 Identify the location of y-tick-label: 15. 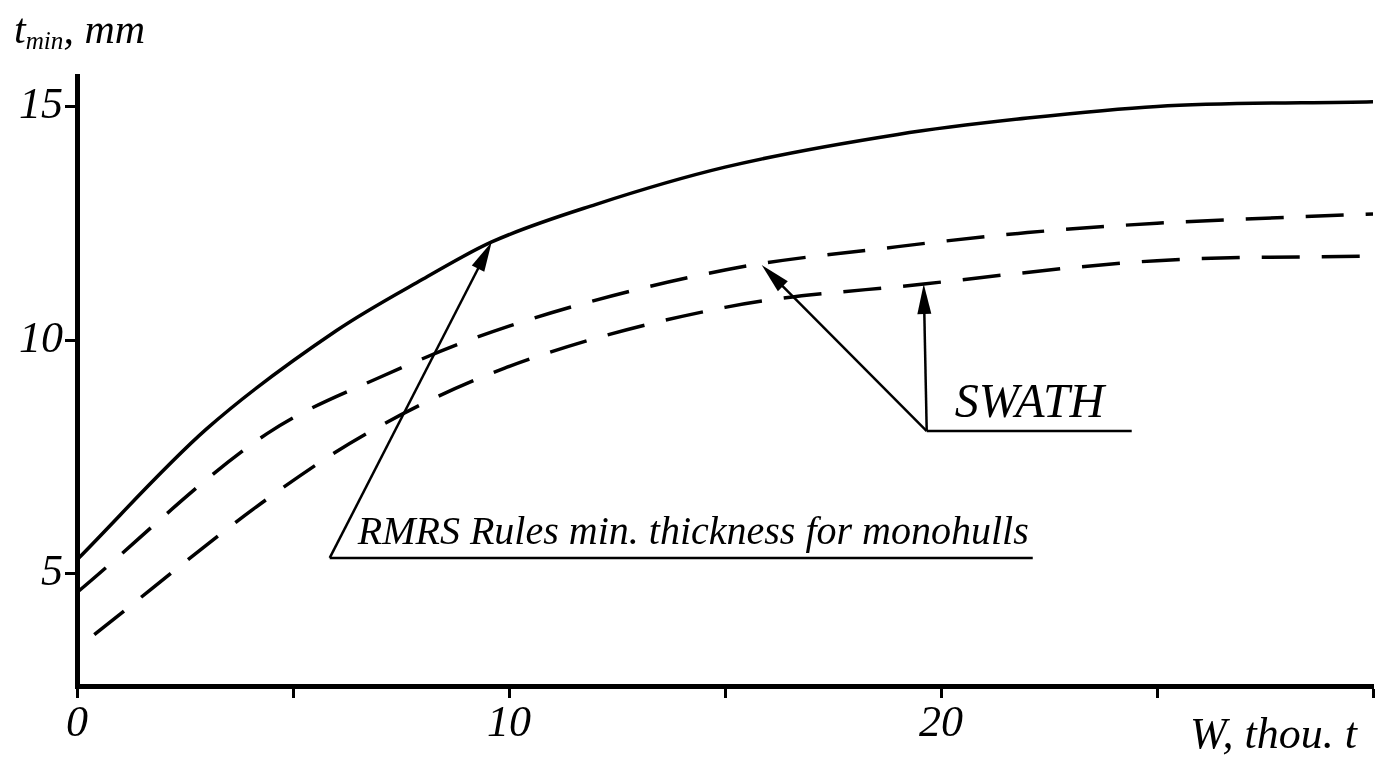
(41, 103).